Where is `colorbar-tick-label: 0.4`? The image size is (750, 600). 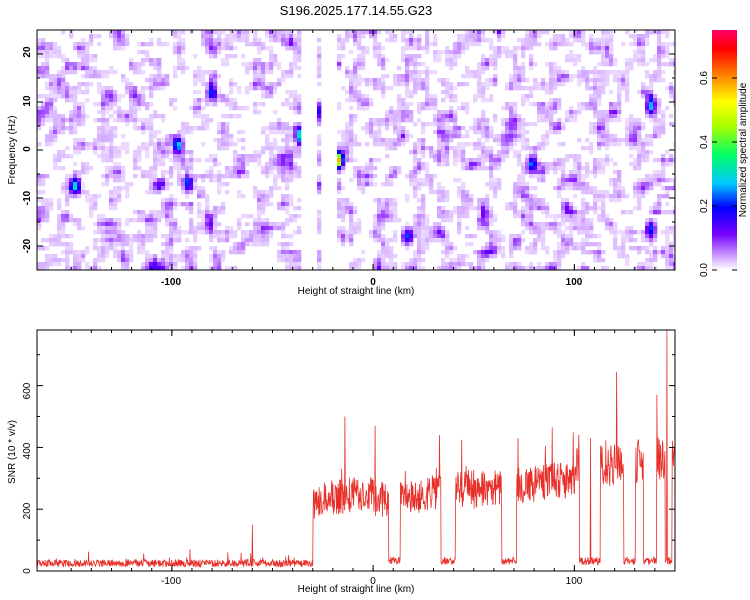
colorbar-tick-label: 0.4 is located at coordinates (704, 142).